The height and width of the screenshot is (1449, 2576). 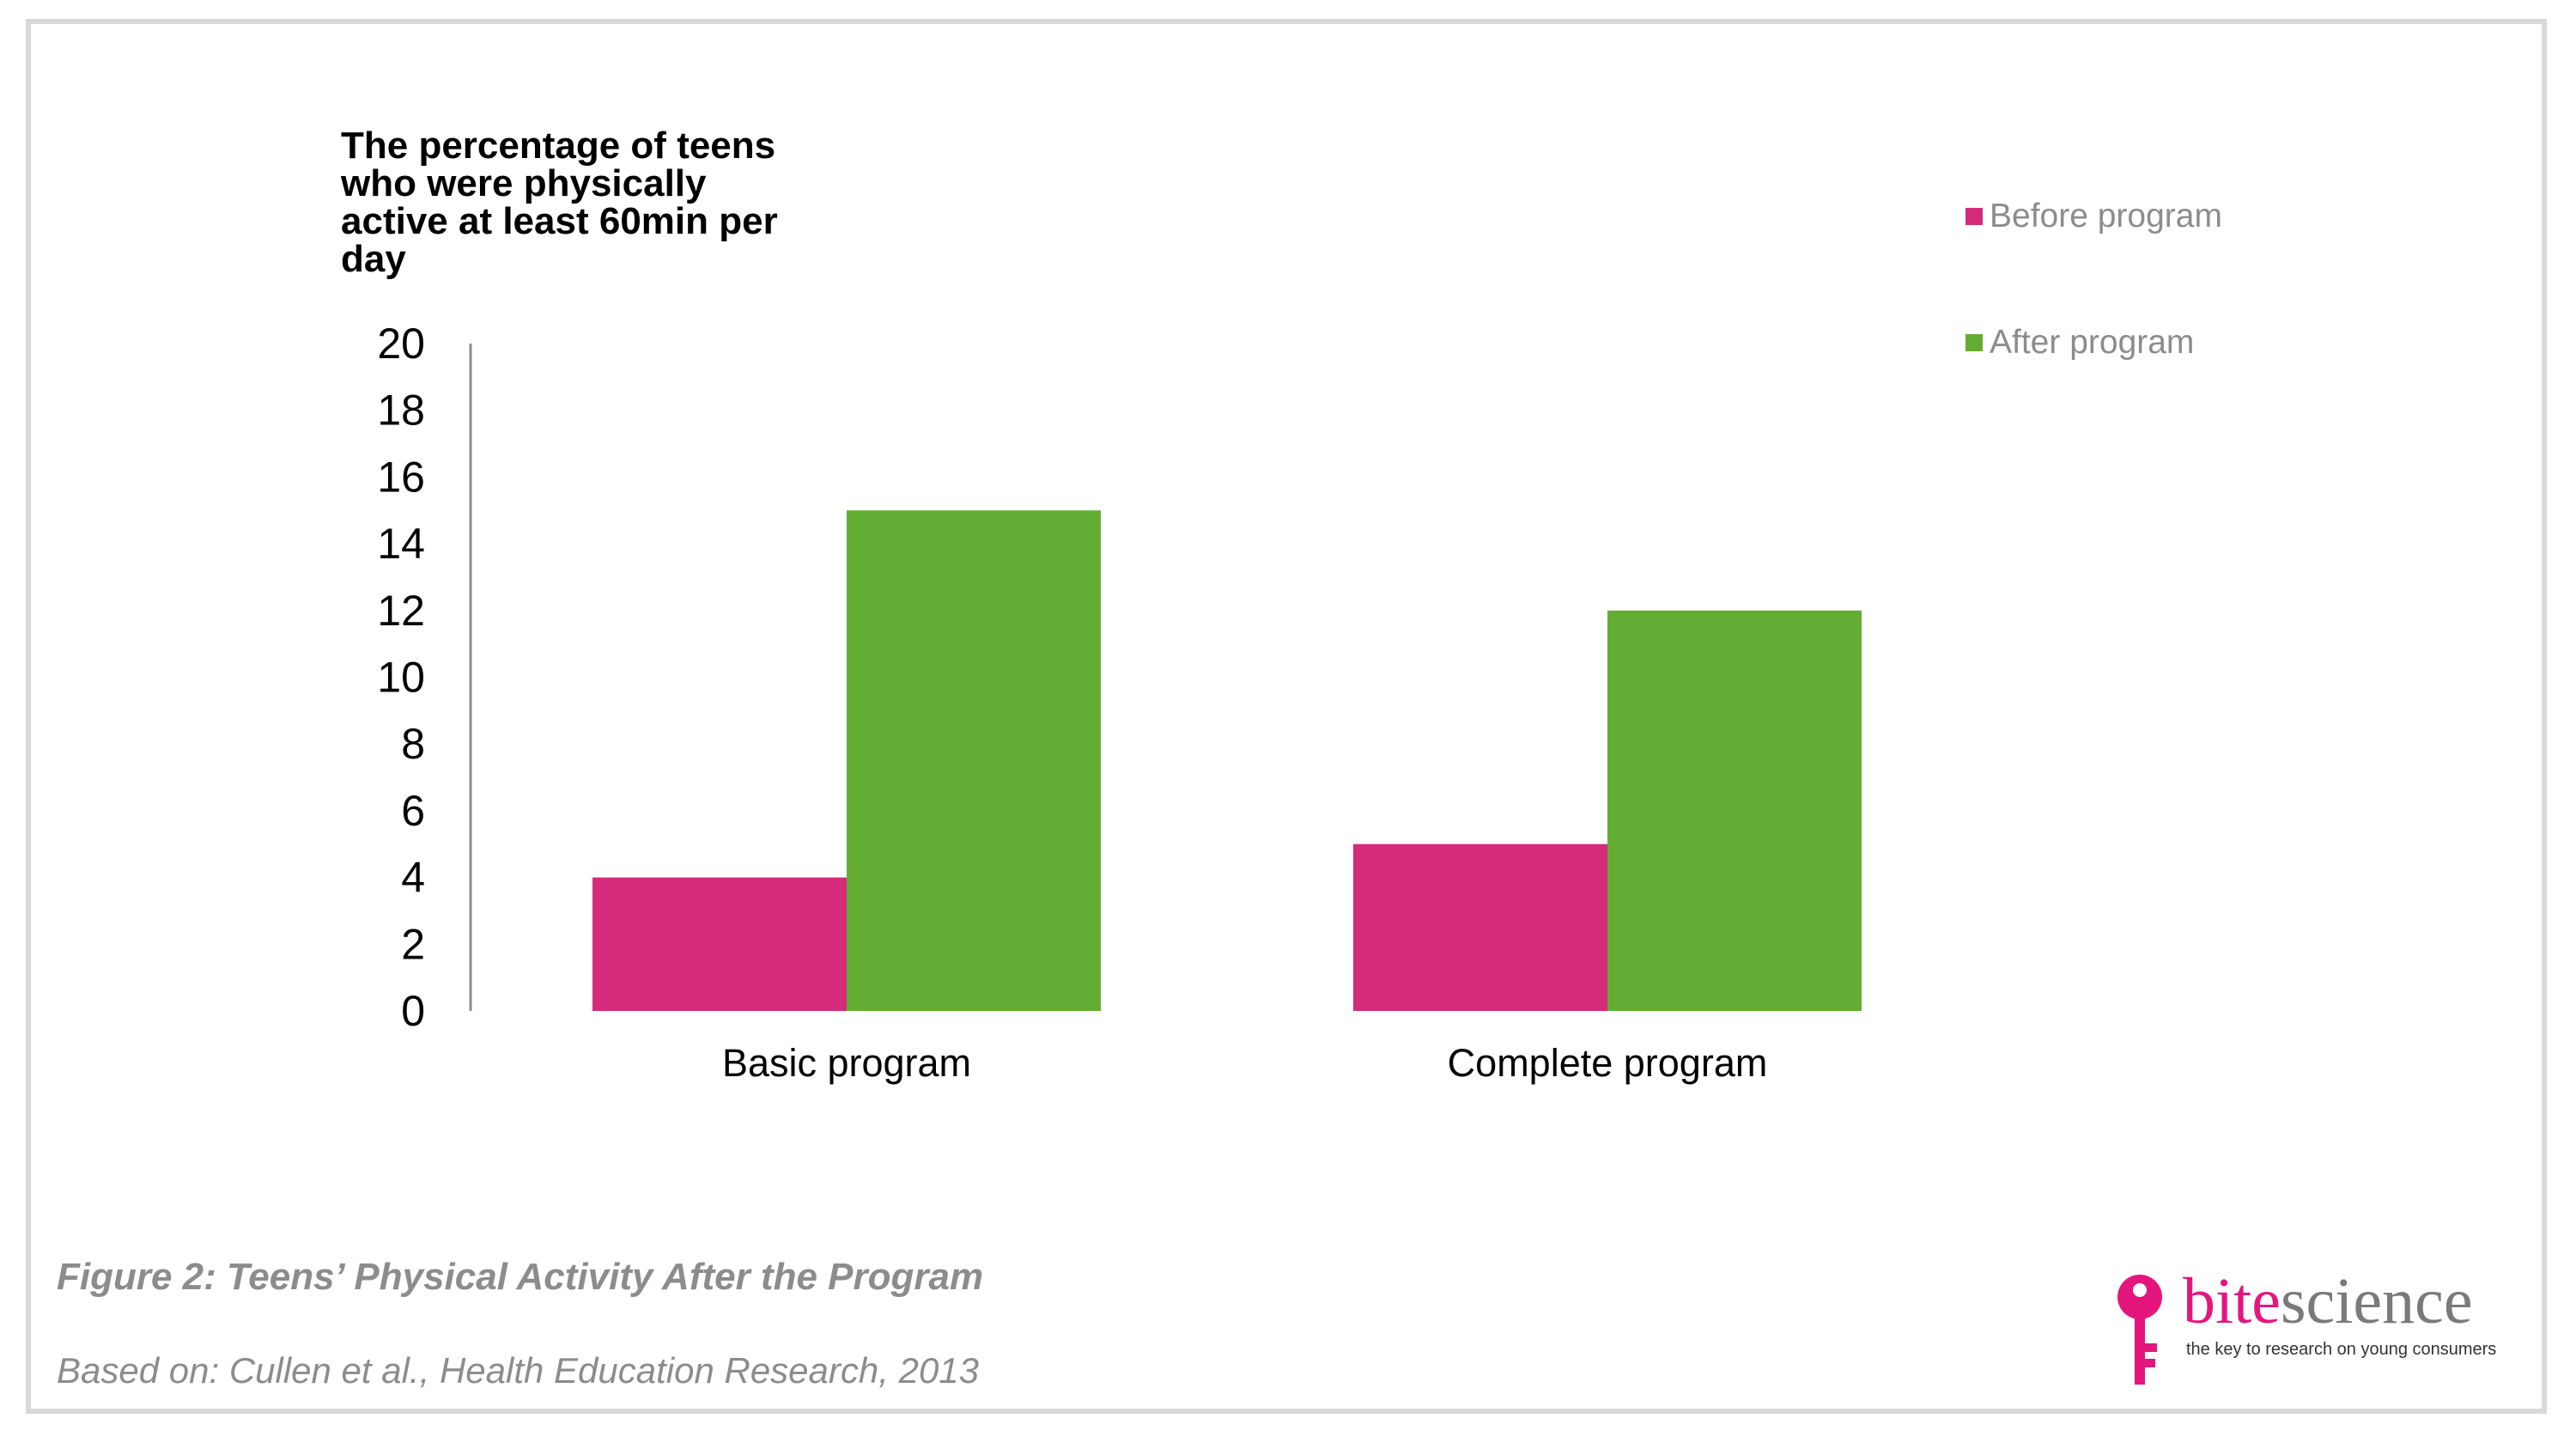 I want to click on y-tick-label: 2, so click(x=413, y=944).